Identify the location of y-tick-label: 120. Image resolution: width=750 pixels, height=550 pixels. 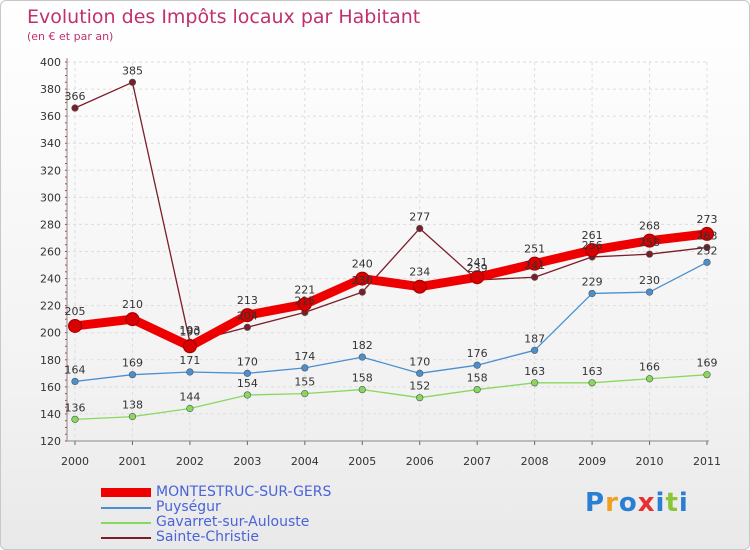
(50, 441).